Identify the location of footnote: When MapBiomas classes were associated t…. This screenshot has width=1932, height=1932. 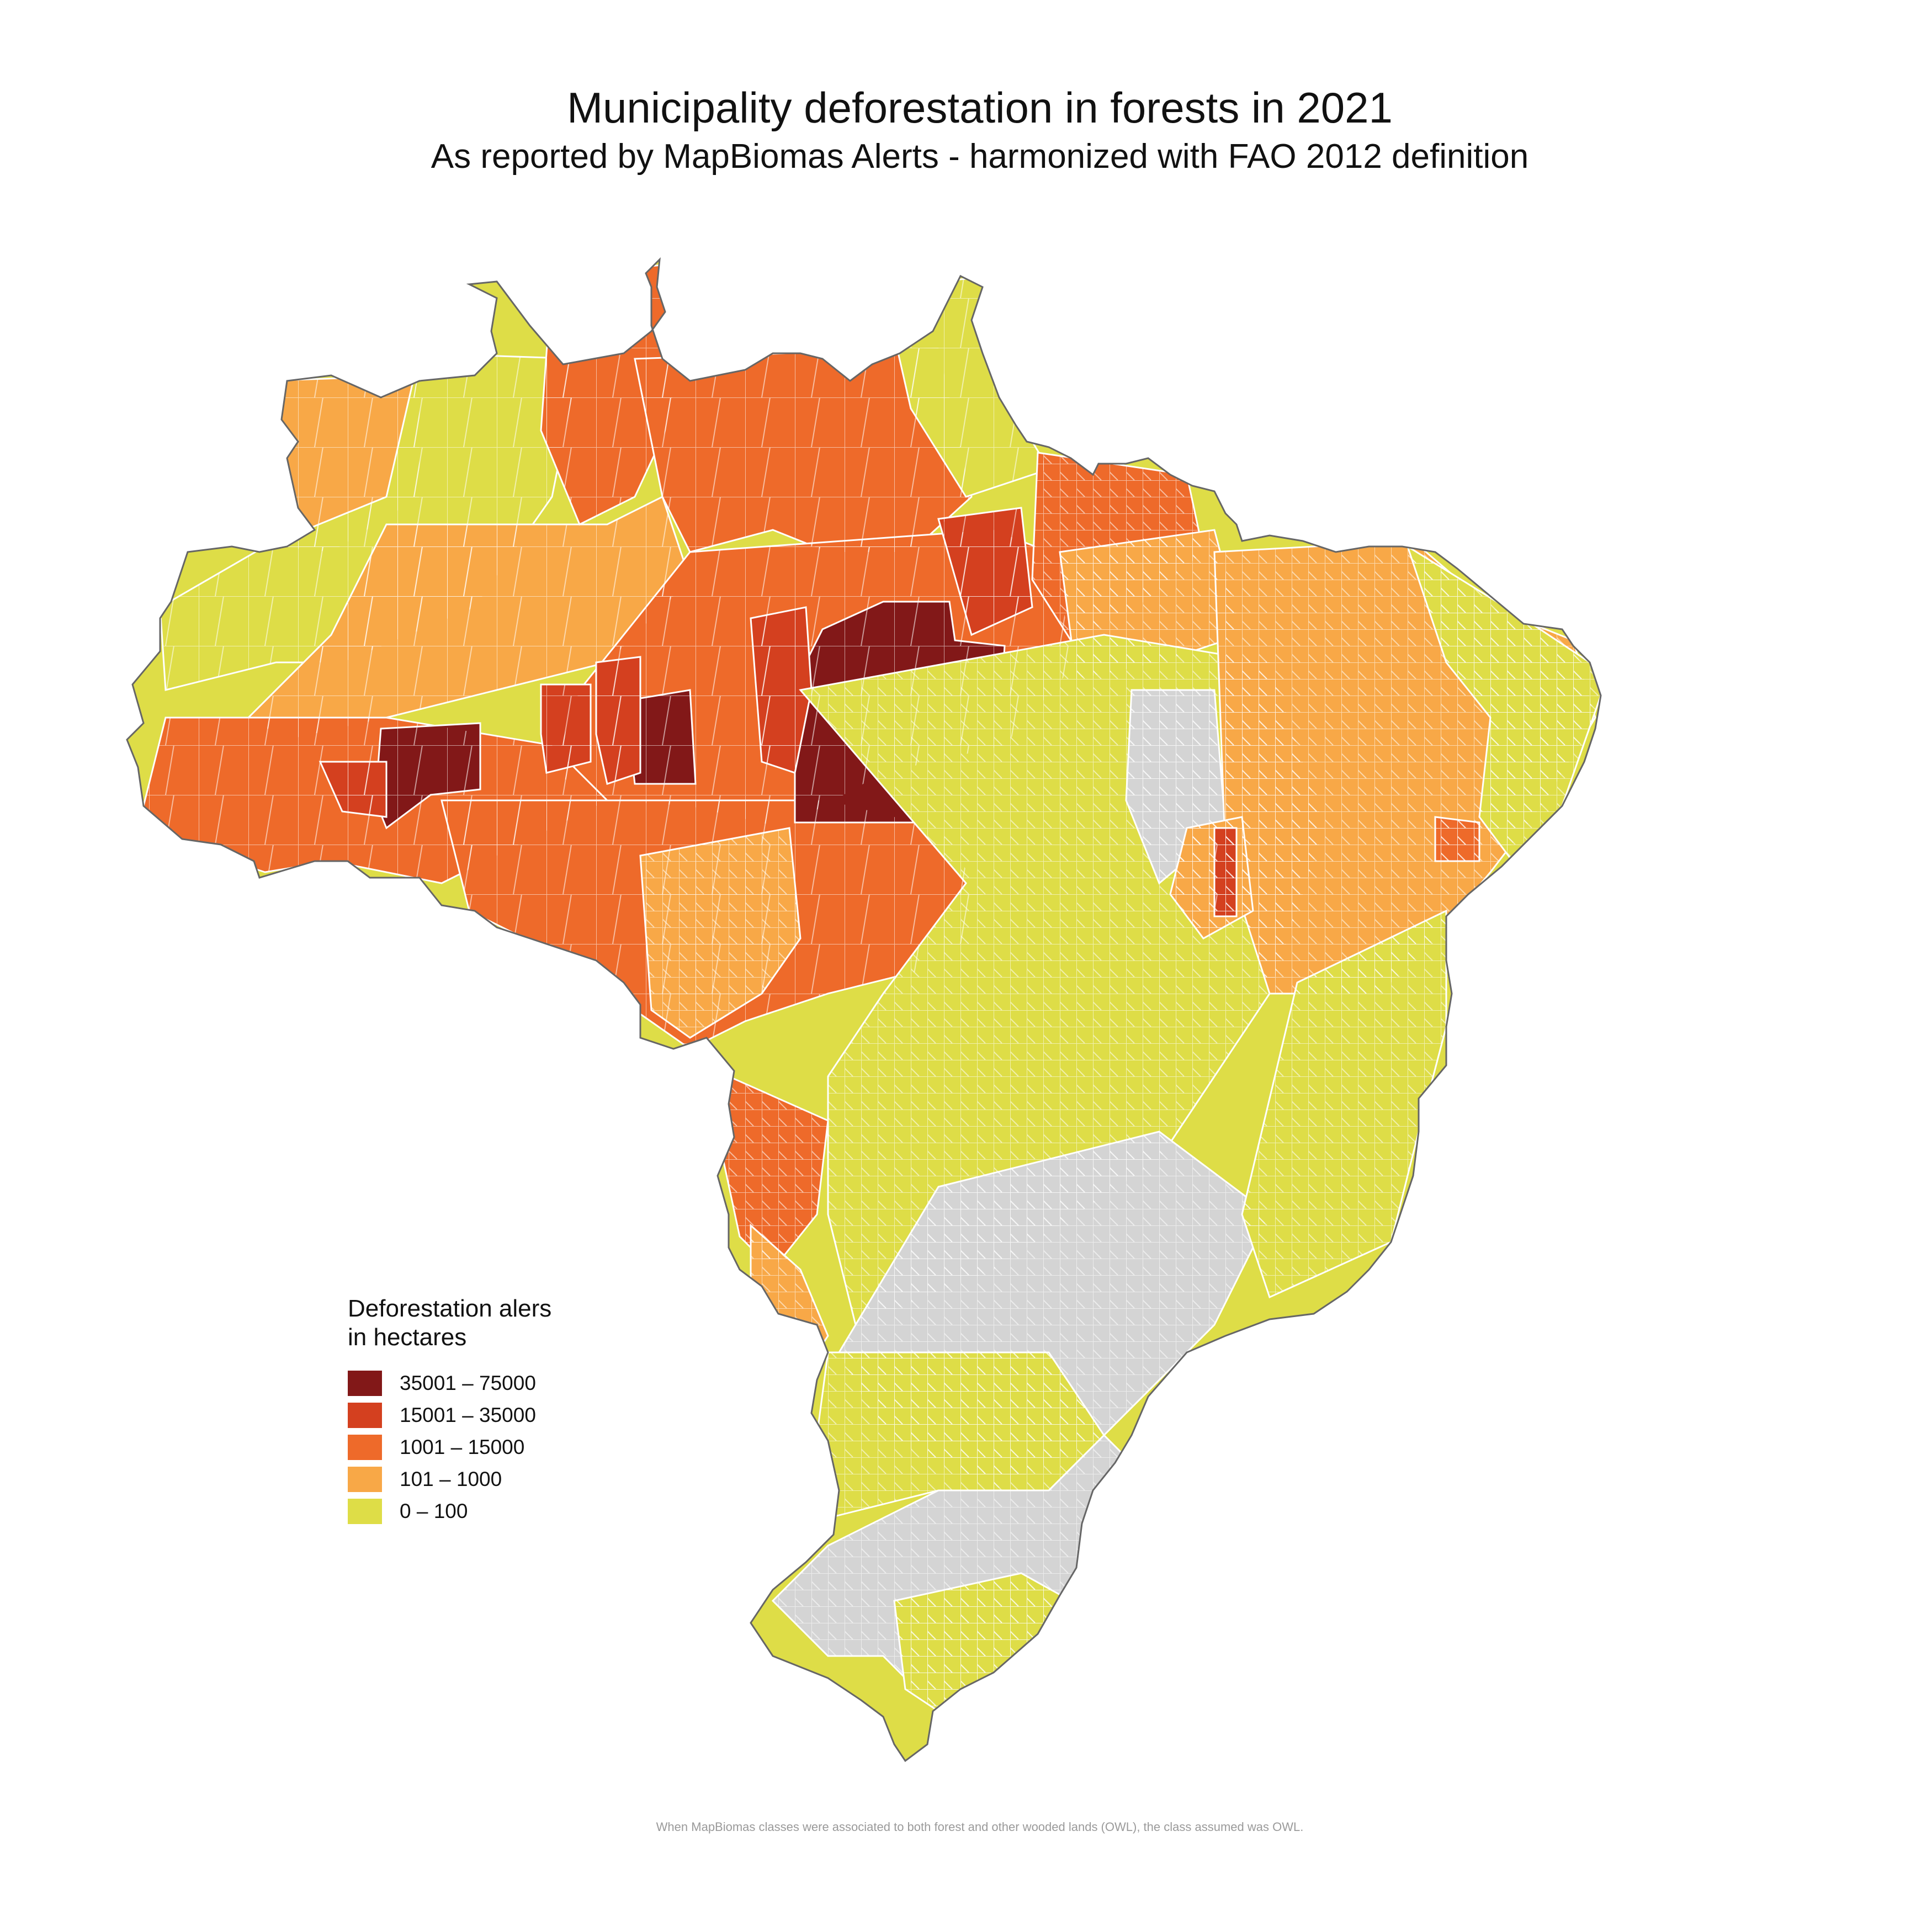
(980, 1827).